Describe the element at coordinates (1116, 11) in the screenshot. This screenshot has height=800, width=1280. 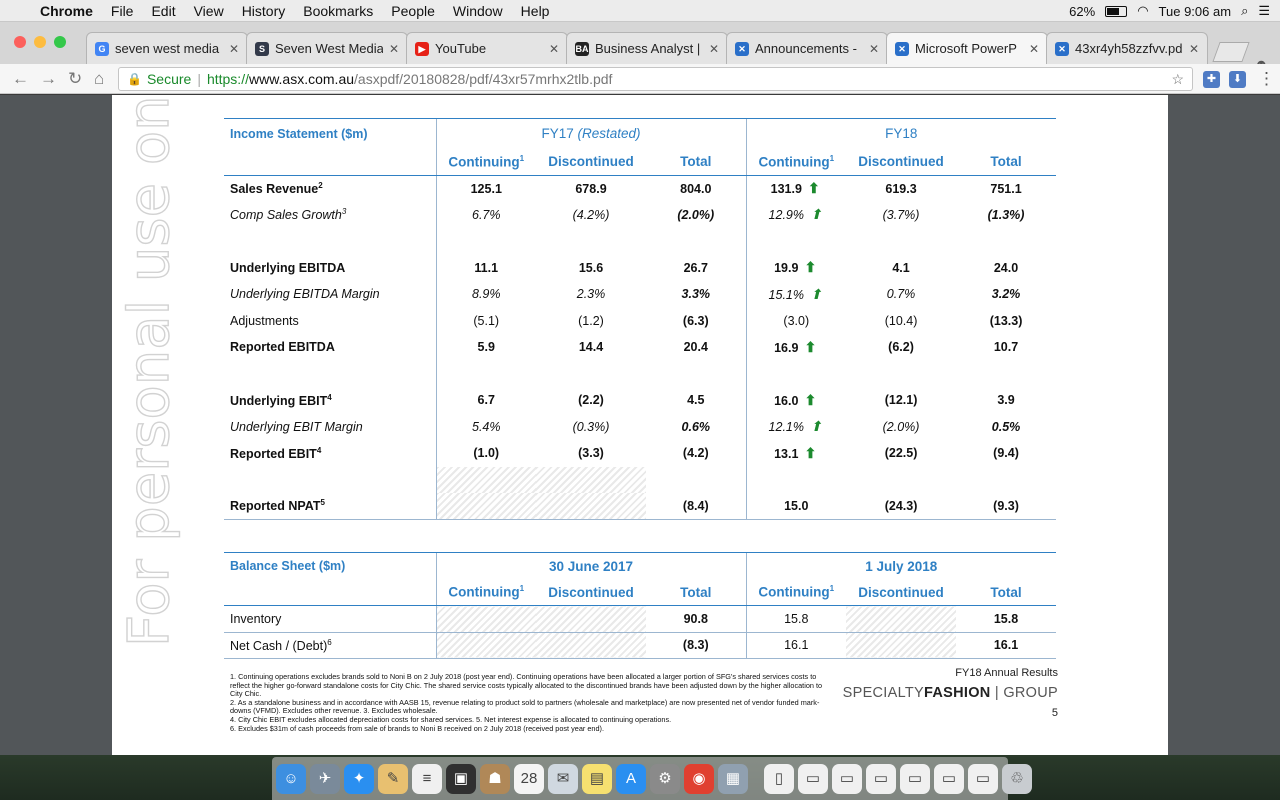
I see `battery-icon` at that location.